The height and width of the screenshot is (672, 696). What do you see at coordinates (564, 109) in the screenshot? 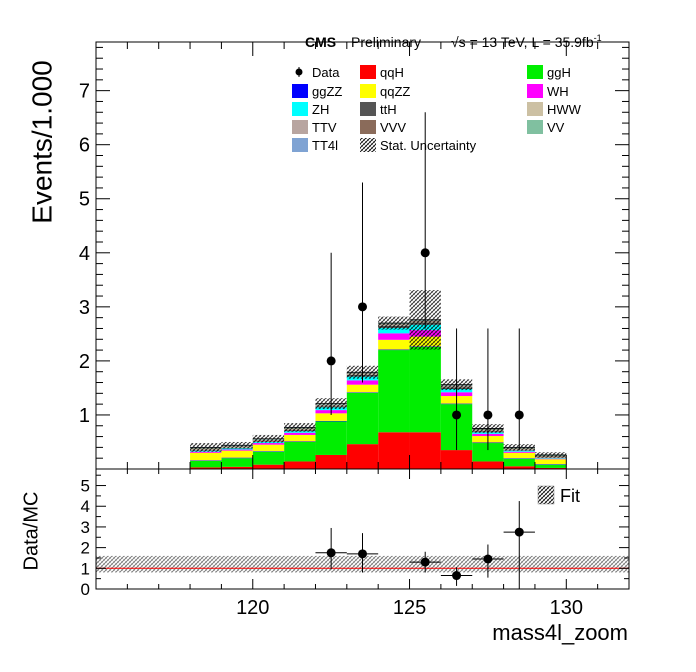
I see `legend-label: HWW` at bounding box center [564, 109].